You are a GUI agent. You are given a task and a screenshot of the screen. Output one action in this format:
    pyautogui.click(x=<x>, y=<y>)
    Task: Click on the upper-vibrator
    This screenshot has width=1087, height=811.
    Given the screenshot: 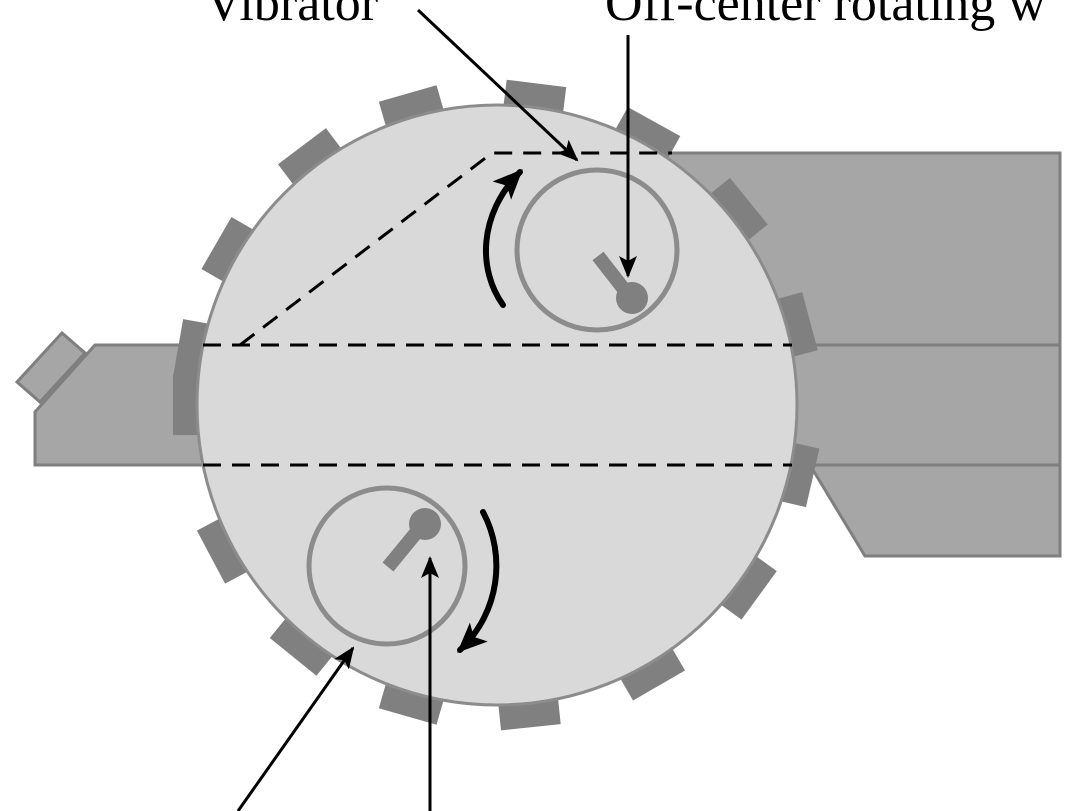 What is the action you would take?
    pyautogui.click(x=597, y=250)
    